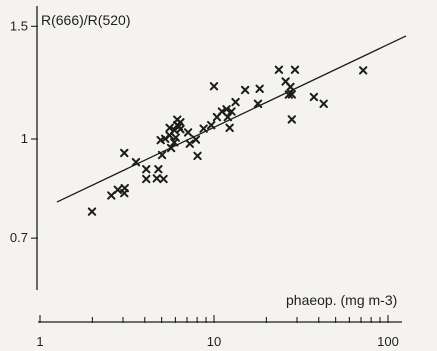 This screenshot has width=437, height=351. What do you see at coordinates (39, 341) in the screenshot?
I see `x-tick-label-0: 1` at bounding box center [39, 341].